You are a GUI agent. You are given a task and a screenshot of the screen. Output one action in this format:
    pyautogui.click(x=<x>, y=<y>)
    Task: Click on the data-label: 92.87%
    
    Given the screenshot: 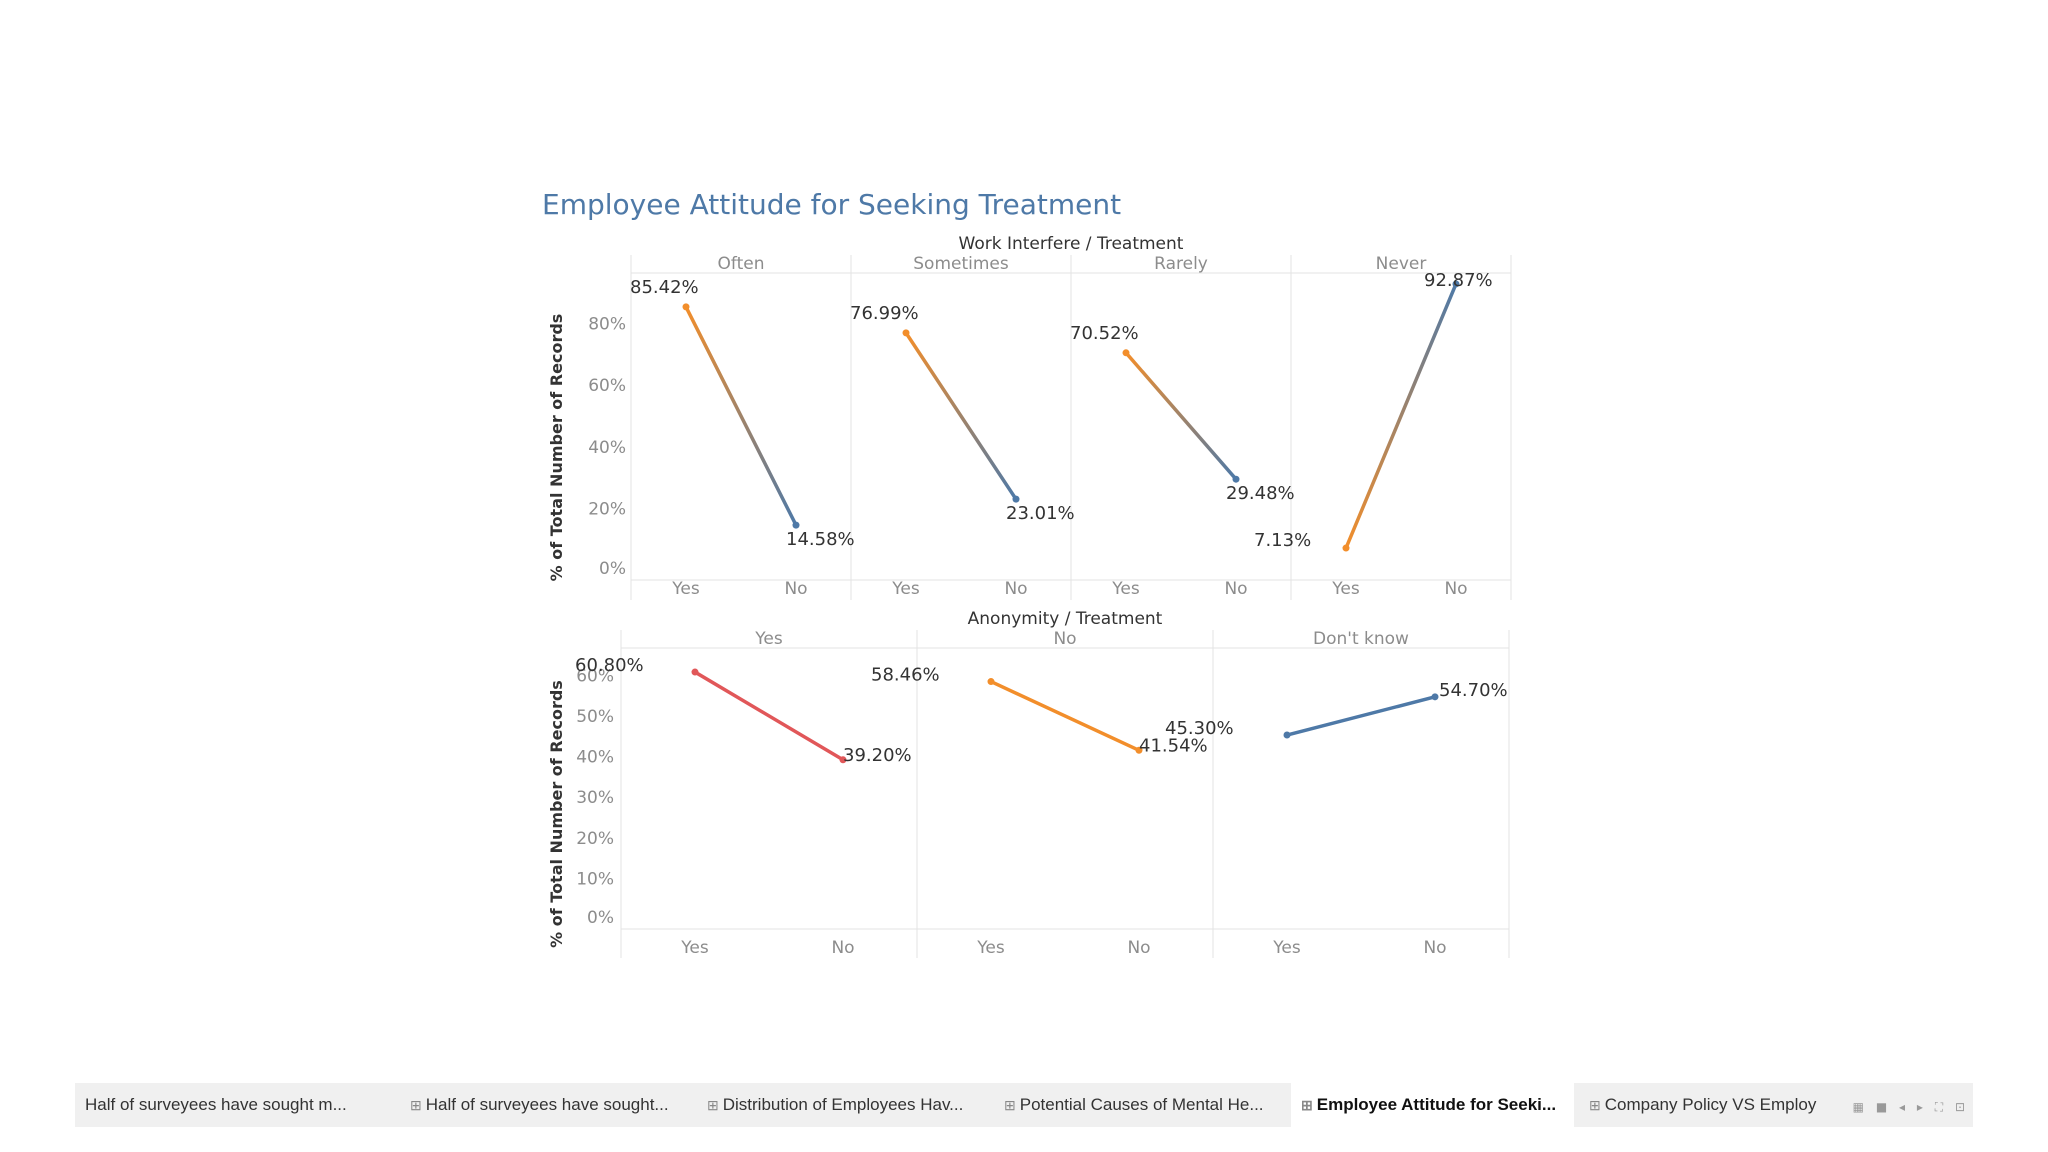 What is the action you would take?
    pyautogui.click(x=1458, y=280)
    